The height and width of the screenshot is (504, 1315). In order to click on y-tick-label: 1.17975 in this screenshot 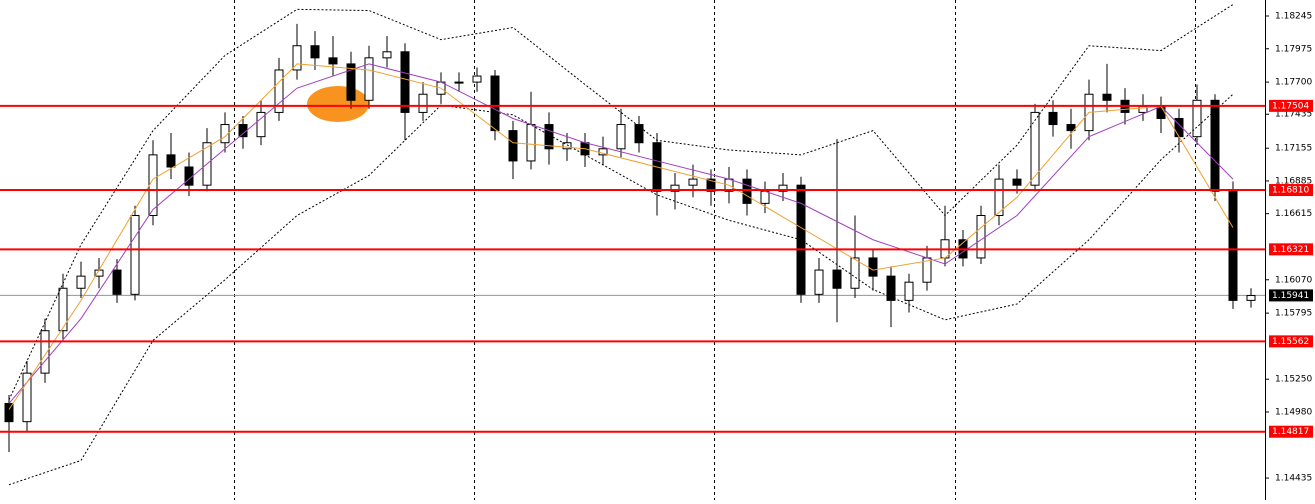, I will do `click(1293, 49)`.